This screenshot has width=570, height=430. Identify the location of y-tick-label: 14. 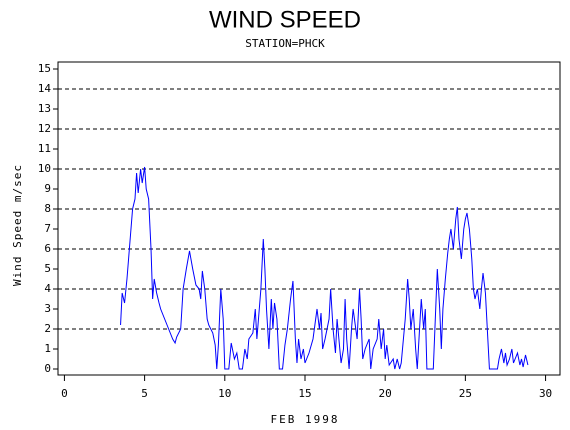
(45, 88).